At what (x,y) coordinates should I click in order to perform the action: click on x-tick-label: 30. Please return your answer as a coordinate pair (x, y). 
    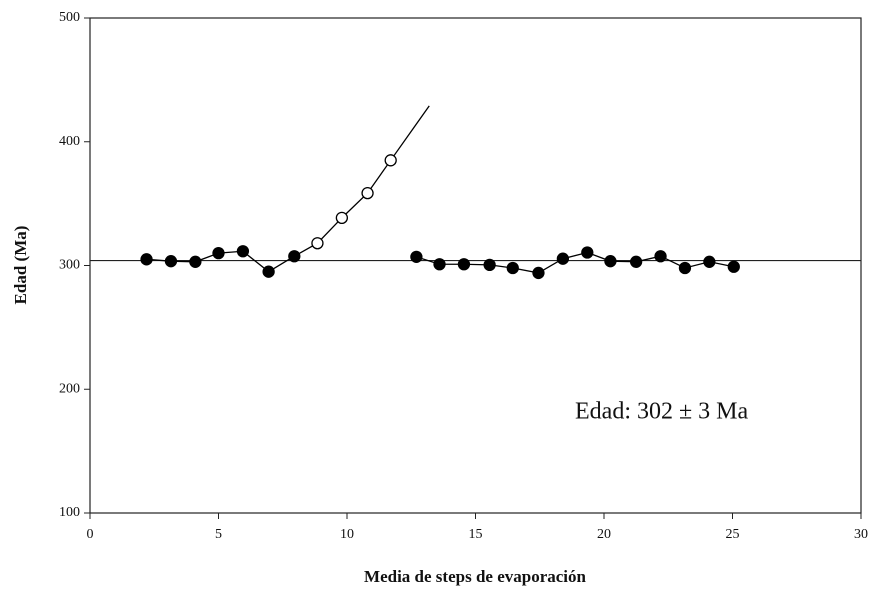
    Looking at the image, I should click on (861, 534).